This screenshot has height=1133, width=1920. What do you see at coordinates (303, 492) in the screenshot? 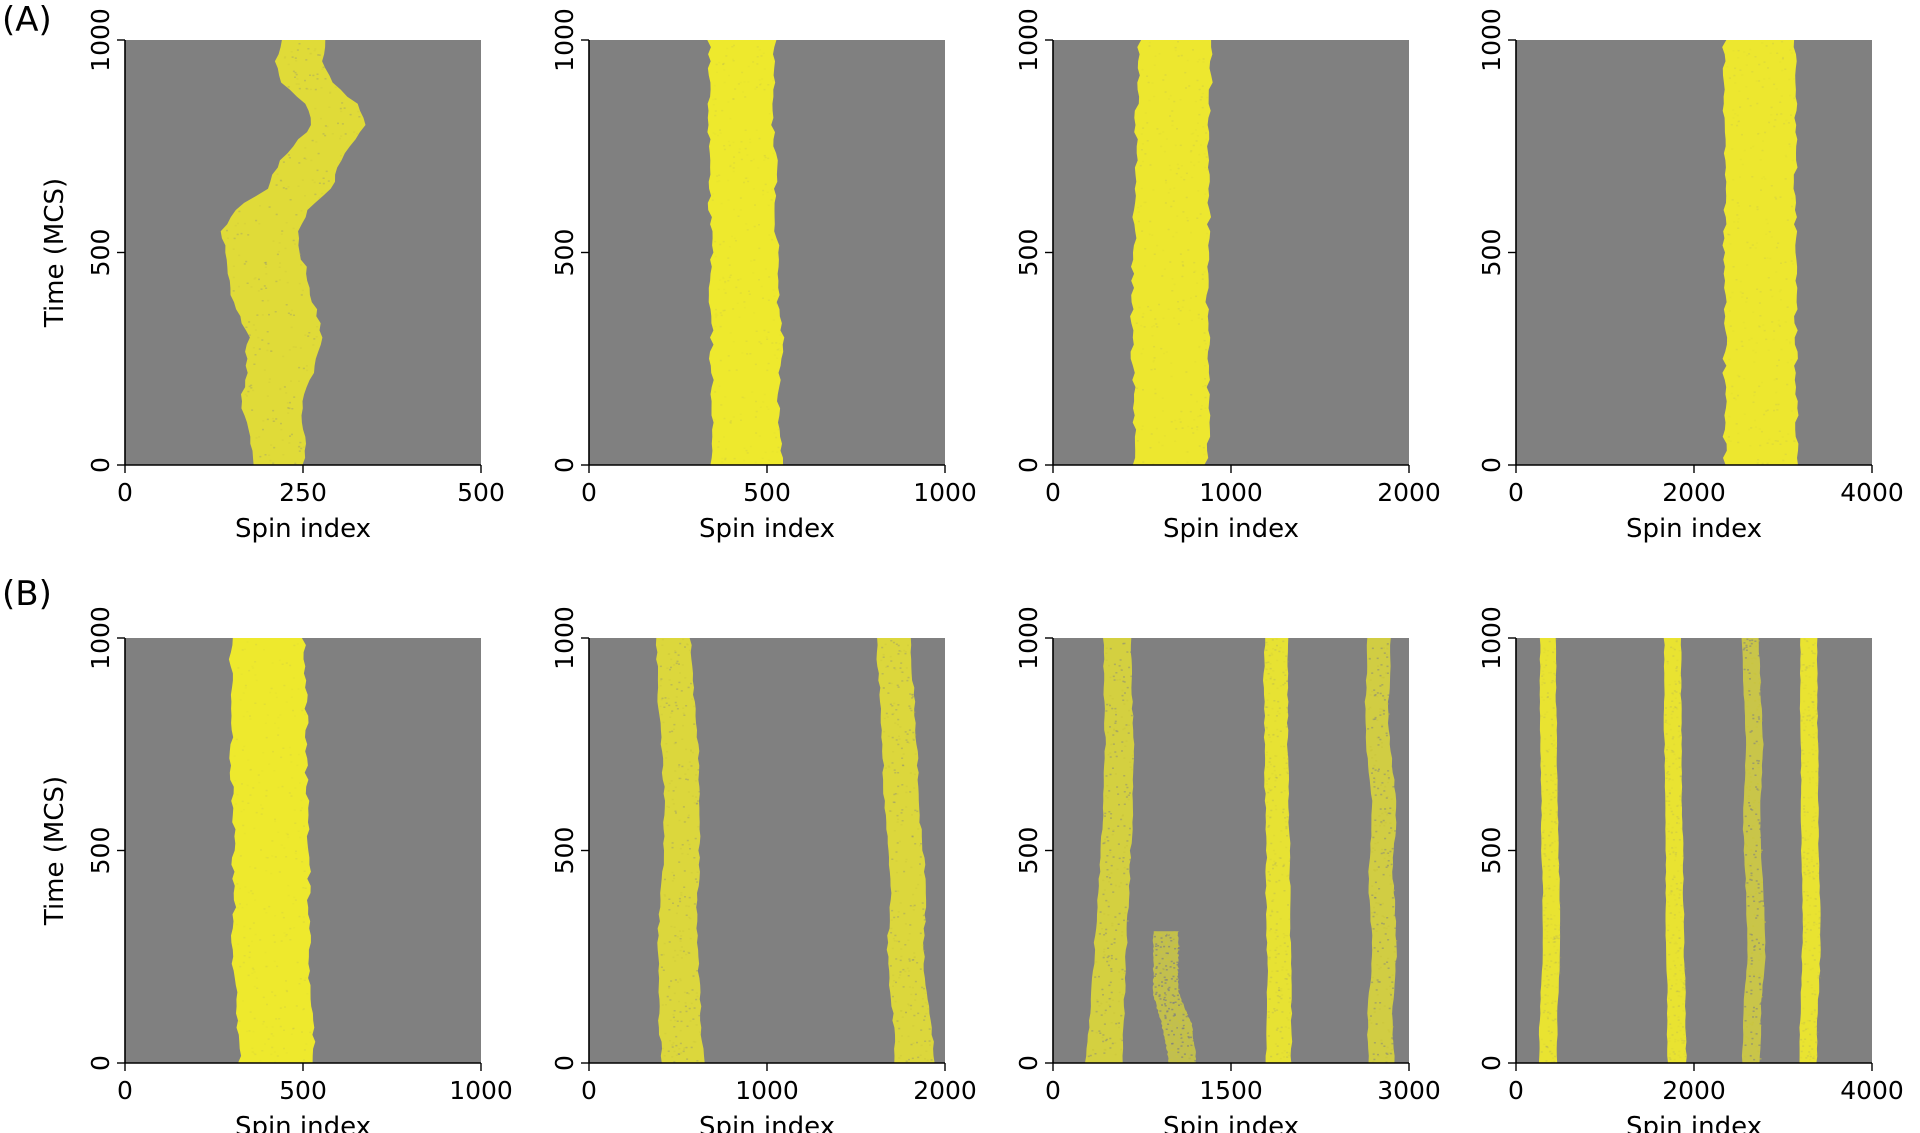
I see `x-tick-label: 250` at bounding box center [303, 492].